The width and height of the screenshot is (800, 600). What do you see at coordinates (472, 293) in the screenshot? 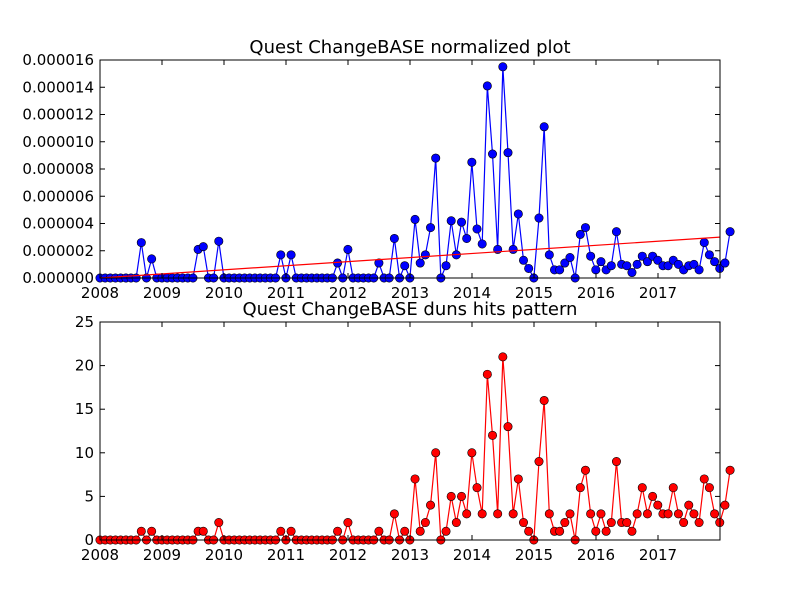
I see `x-tick-label: 2014` at bounding box center [472, 293].